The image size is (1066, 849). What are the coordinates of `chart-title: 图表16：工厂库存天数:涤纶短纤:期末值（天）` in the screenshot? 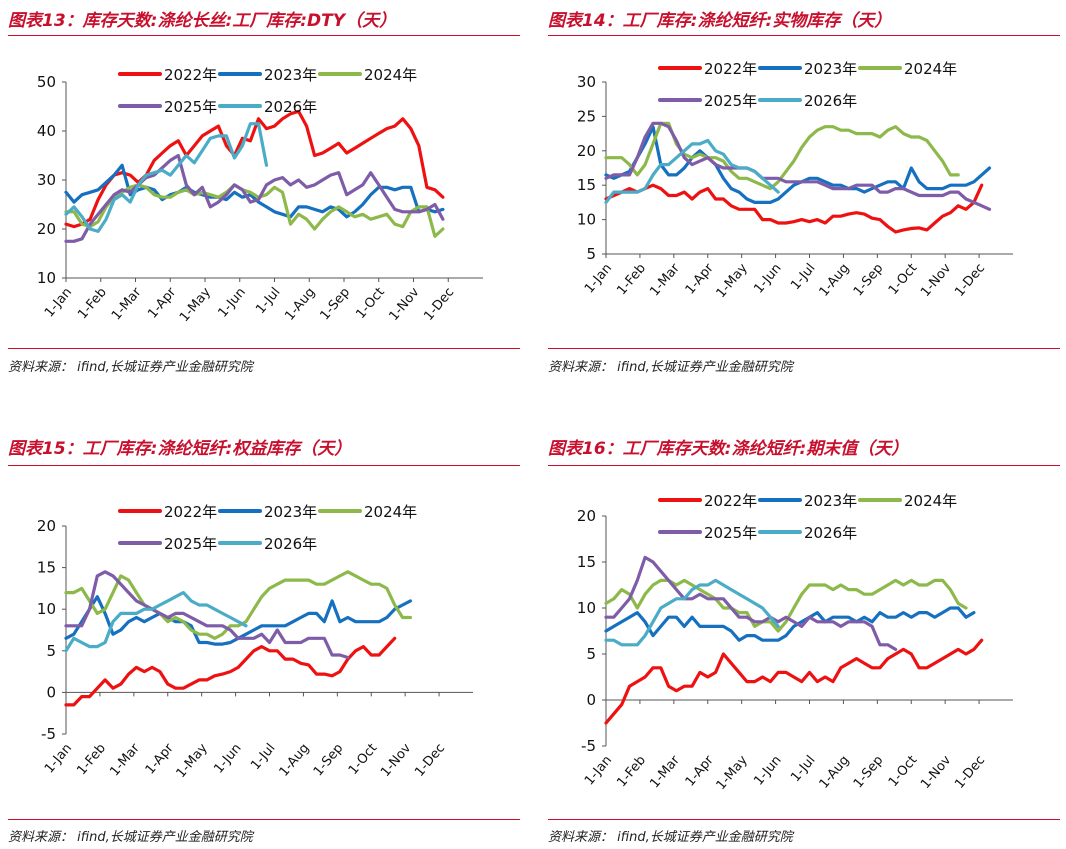 It's located at (728, 449).